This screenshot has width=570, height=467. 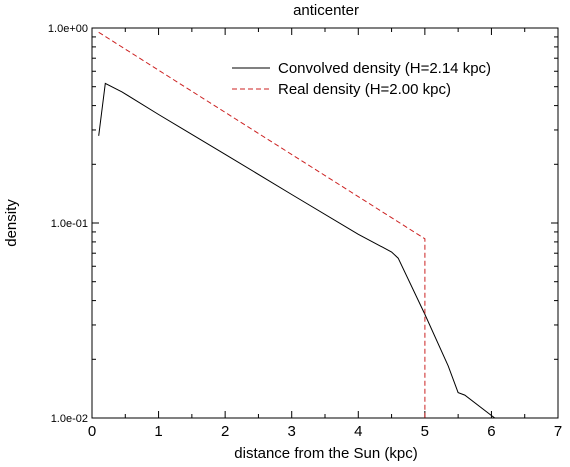 What do you see at coordinates (68, 29) in the screenshot?
I see `y-tick-label: 1.0e+00` at bounding box center [68, 29].